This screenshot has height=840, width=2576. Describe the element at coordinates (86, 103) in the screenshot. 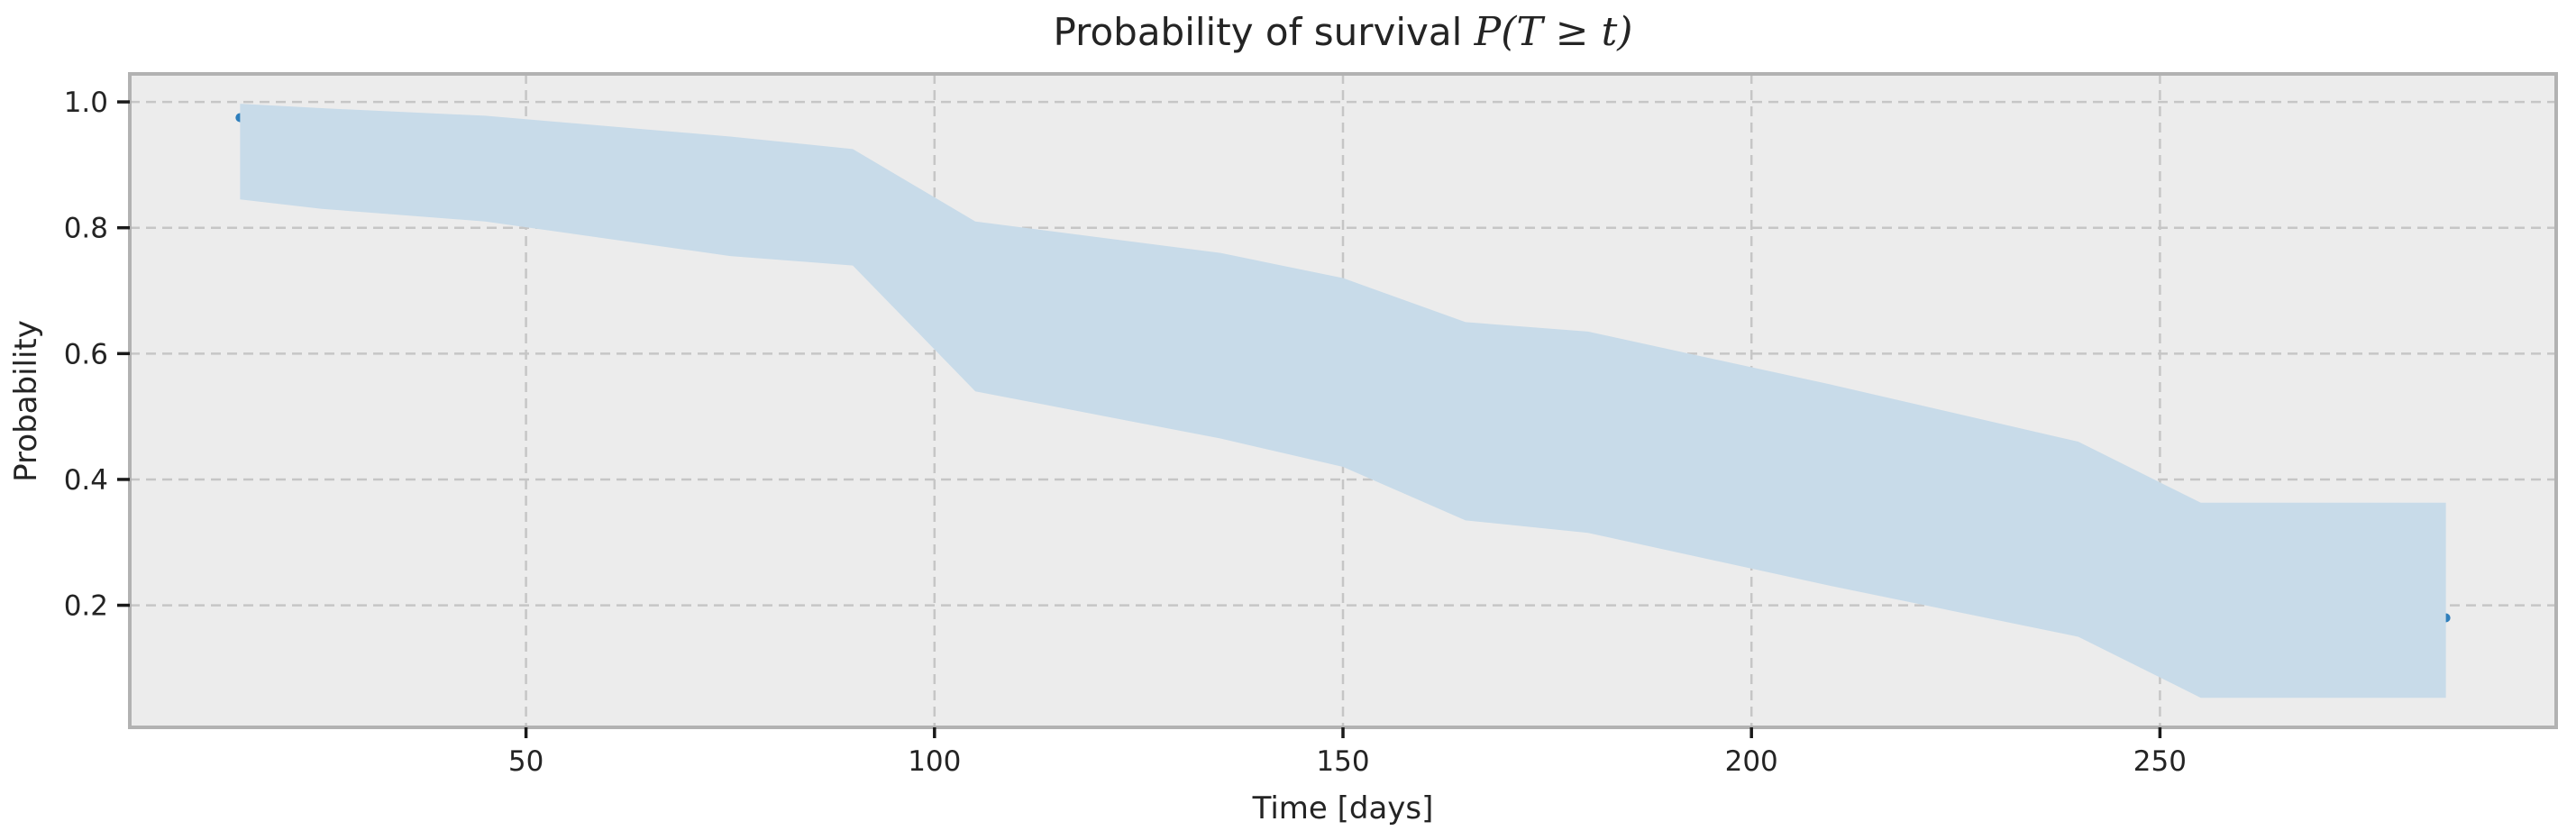

I see `y-tick-label: 1.0` at that location.